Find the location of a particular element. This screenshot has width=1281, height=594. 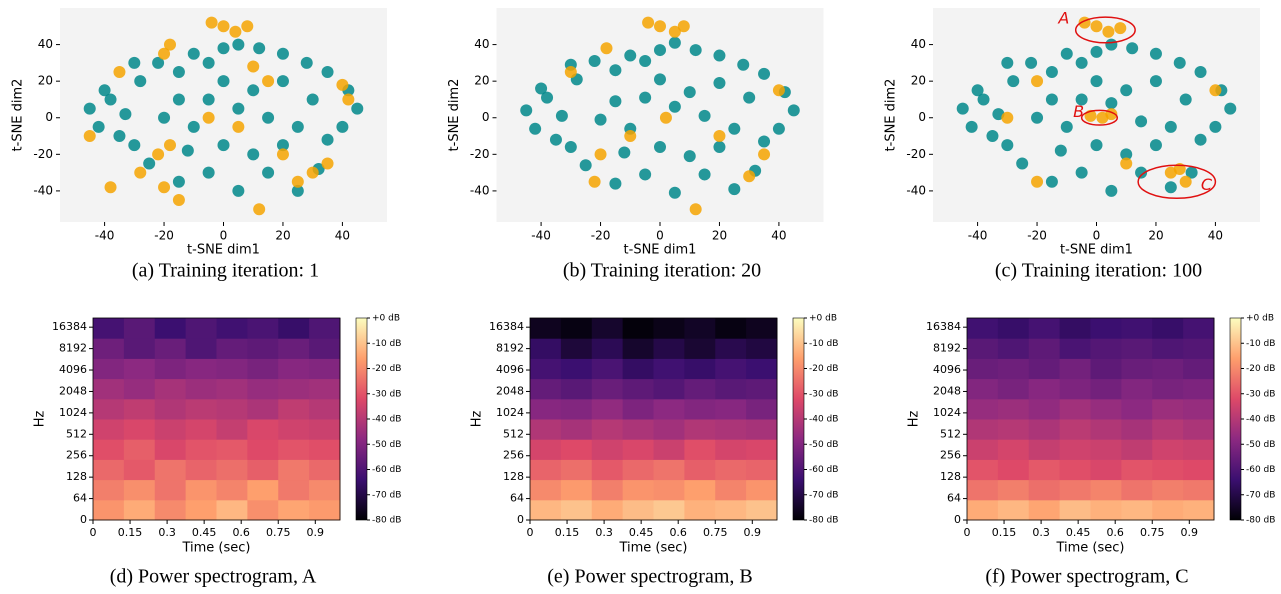

y-axis-label: Hz is located at coordinates (477, 419).